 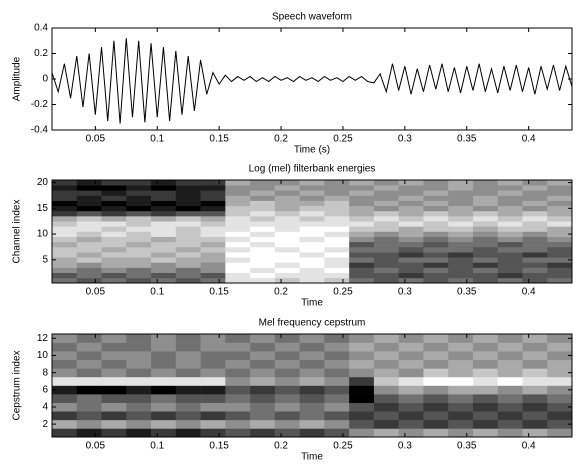 I want to click on x-tick-label: 0.2, so click(x=281, y=292).